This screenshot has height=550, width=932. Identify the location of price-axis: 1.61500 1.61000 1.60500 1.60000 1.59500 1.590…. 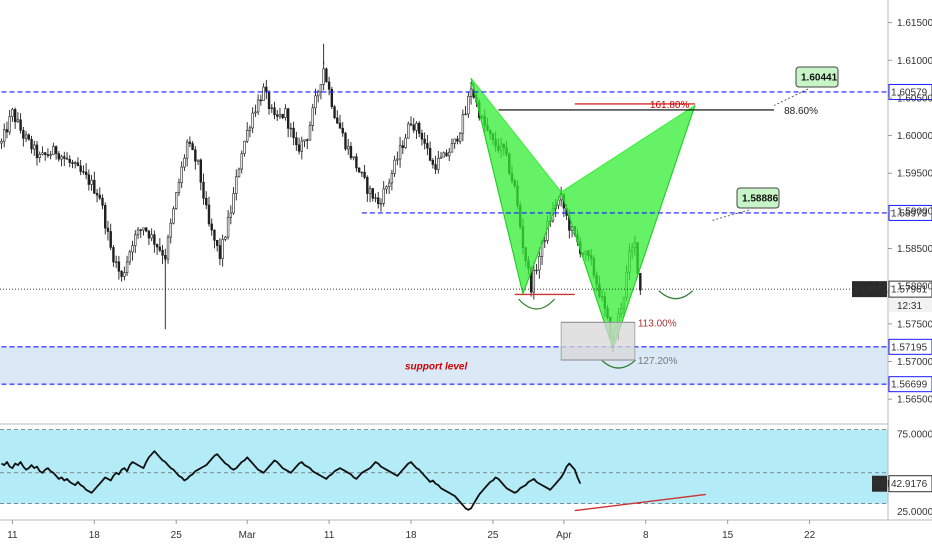
(910, 212).